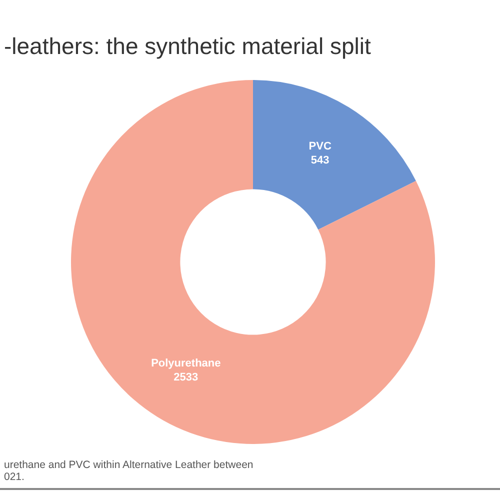  Describe the element at coordinates (15, 477) in the screenshot. I see `text: 021.` at that location.